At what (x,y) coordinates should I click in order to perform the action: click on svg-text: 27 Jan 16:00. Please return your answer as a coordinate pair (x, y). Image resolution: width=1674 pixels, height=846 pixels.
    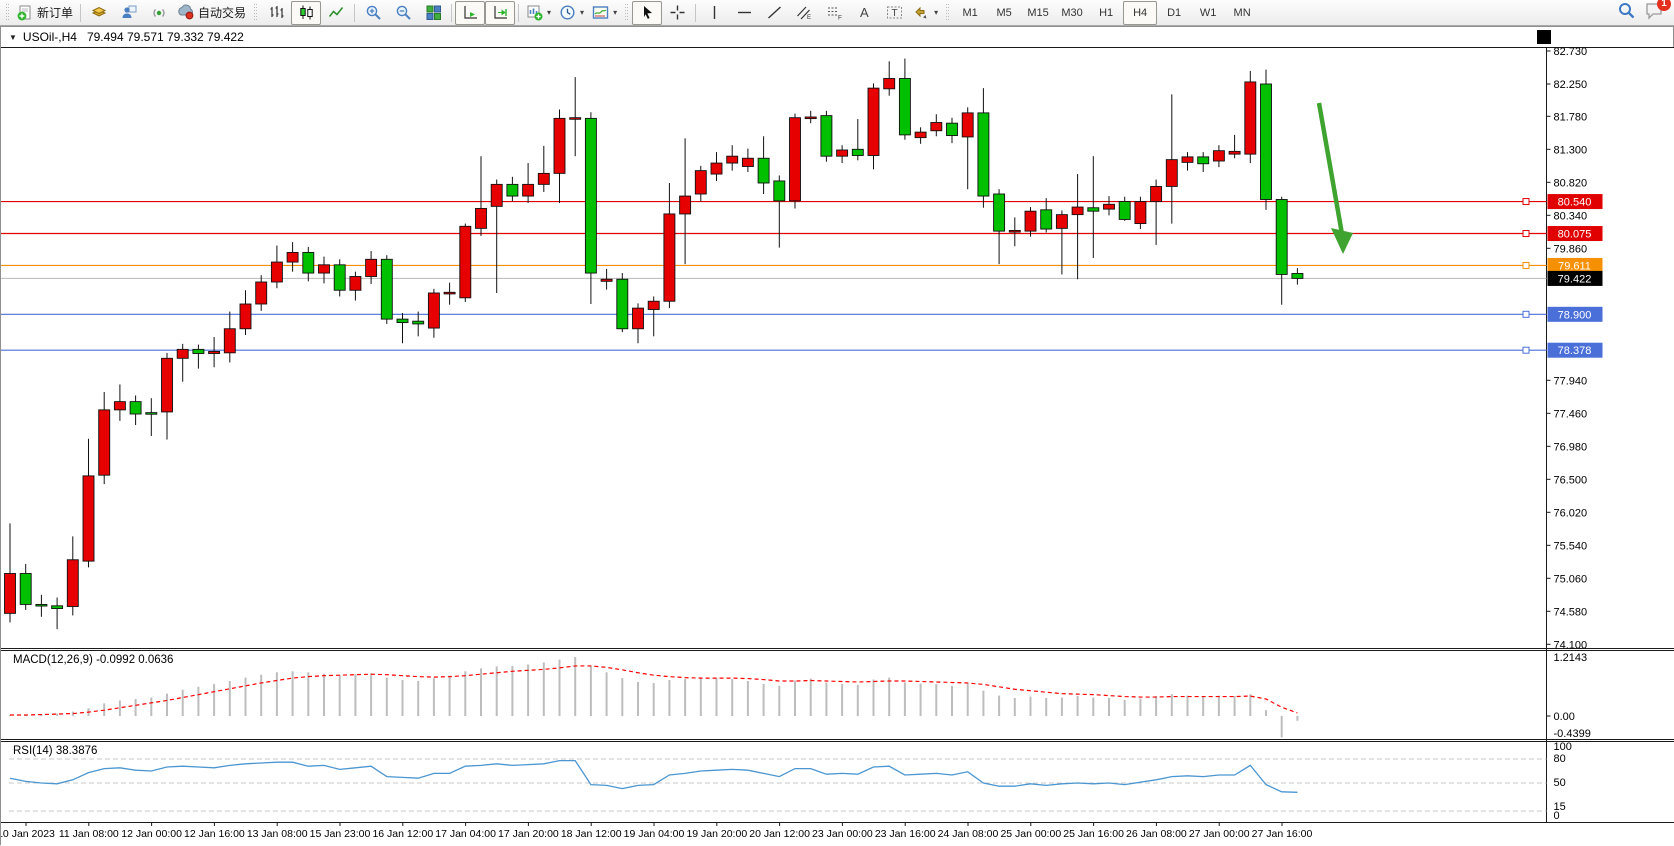
    Looking at the image, I should click on (1282, 834).